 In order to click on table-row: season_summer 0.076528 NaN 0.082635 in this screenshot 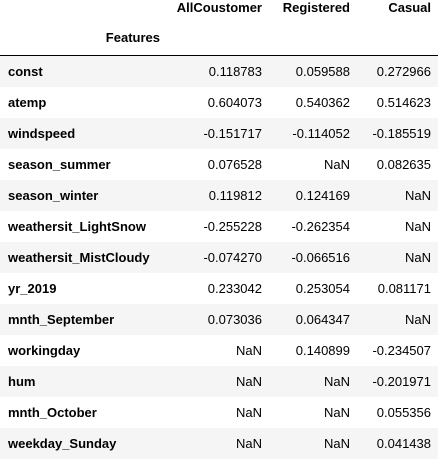, I will do `click(219, 164)`.